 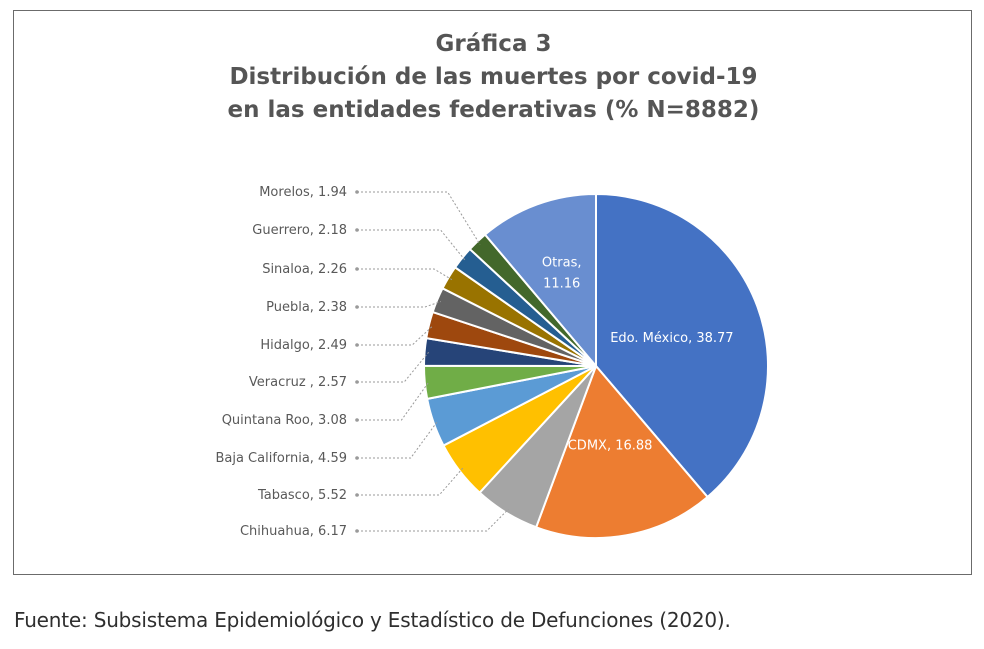 I want to click on leader-dot-puebla, so click(x=357, y=307).